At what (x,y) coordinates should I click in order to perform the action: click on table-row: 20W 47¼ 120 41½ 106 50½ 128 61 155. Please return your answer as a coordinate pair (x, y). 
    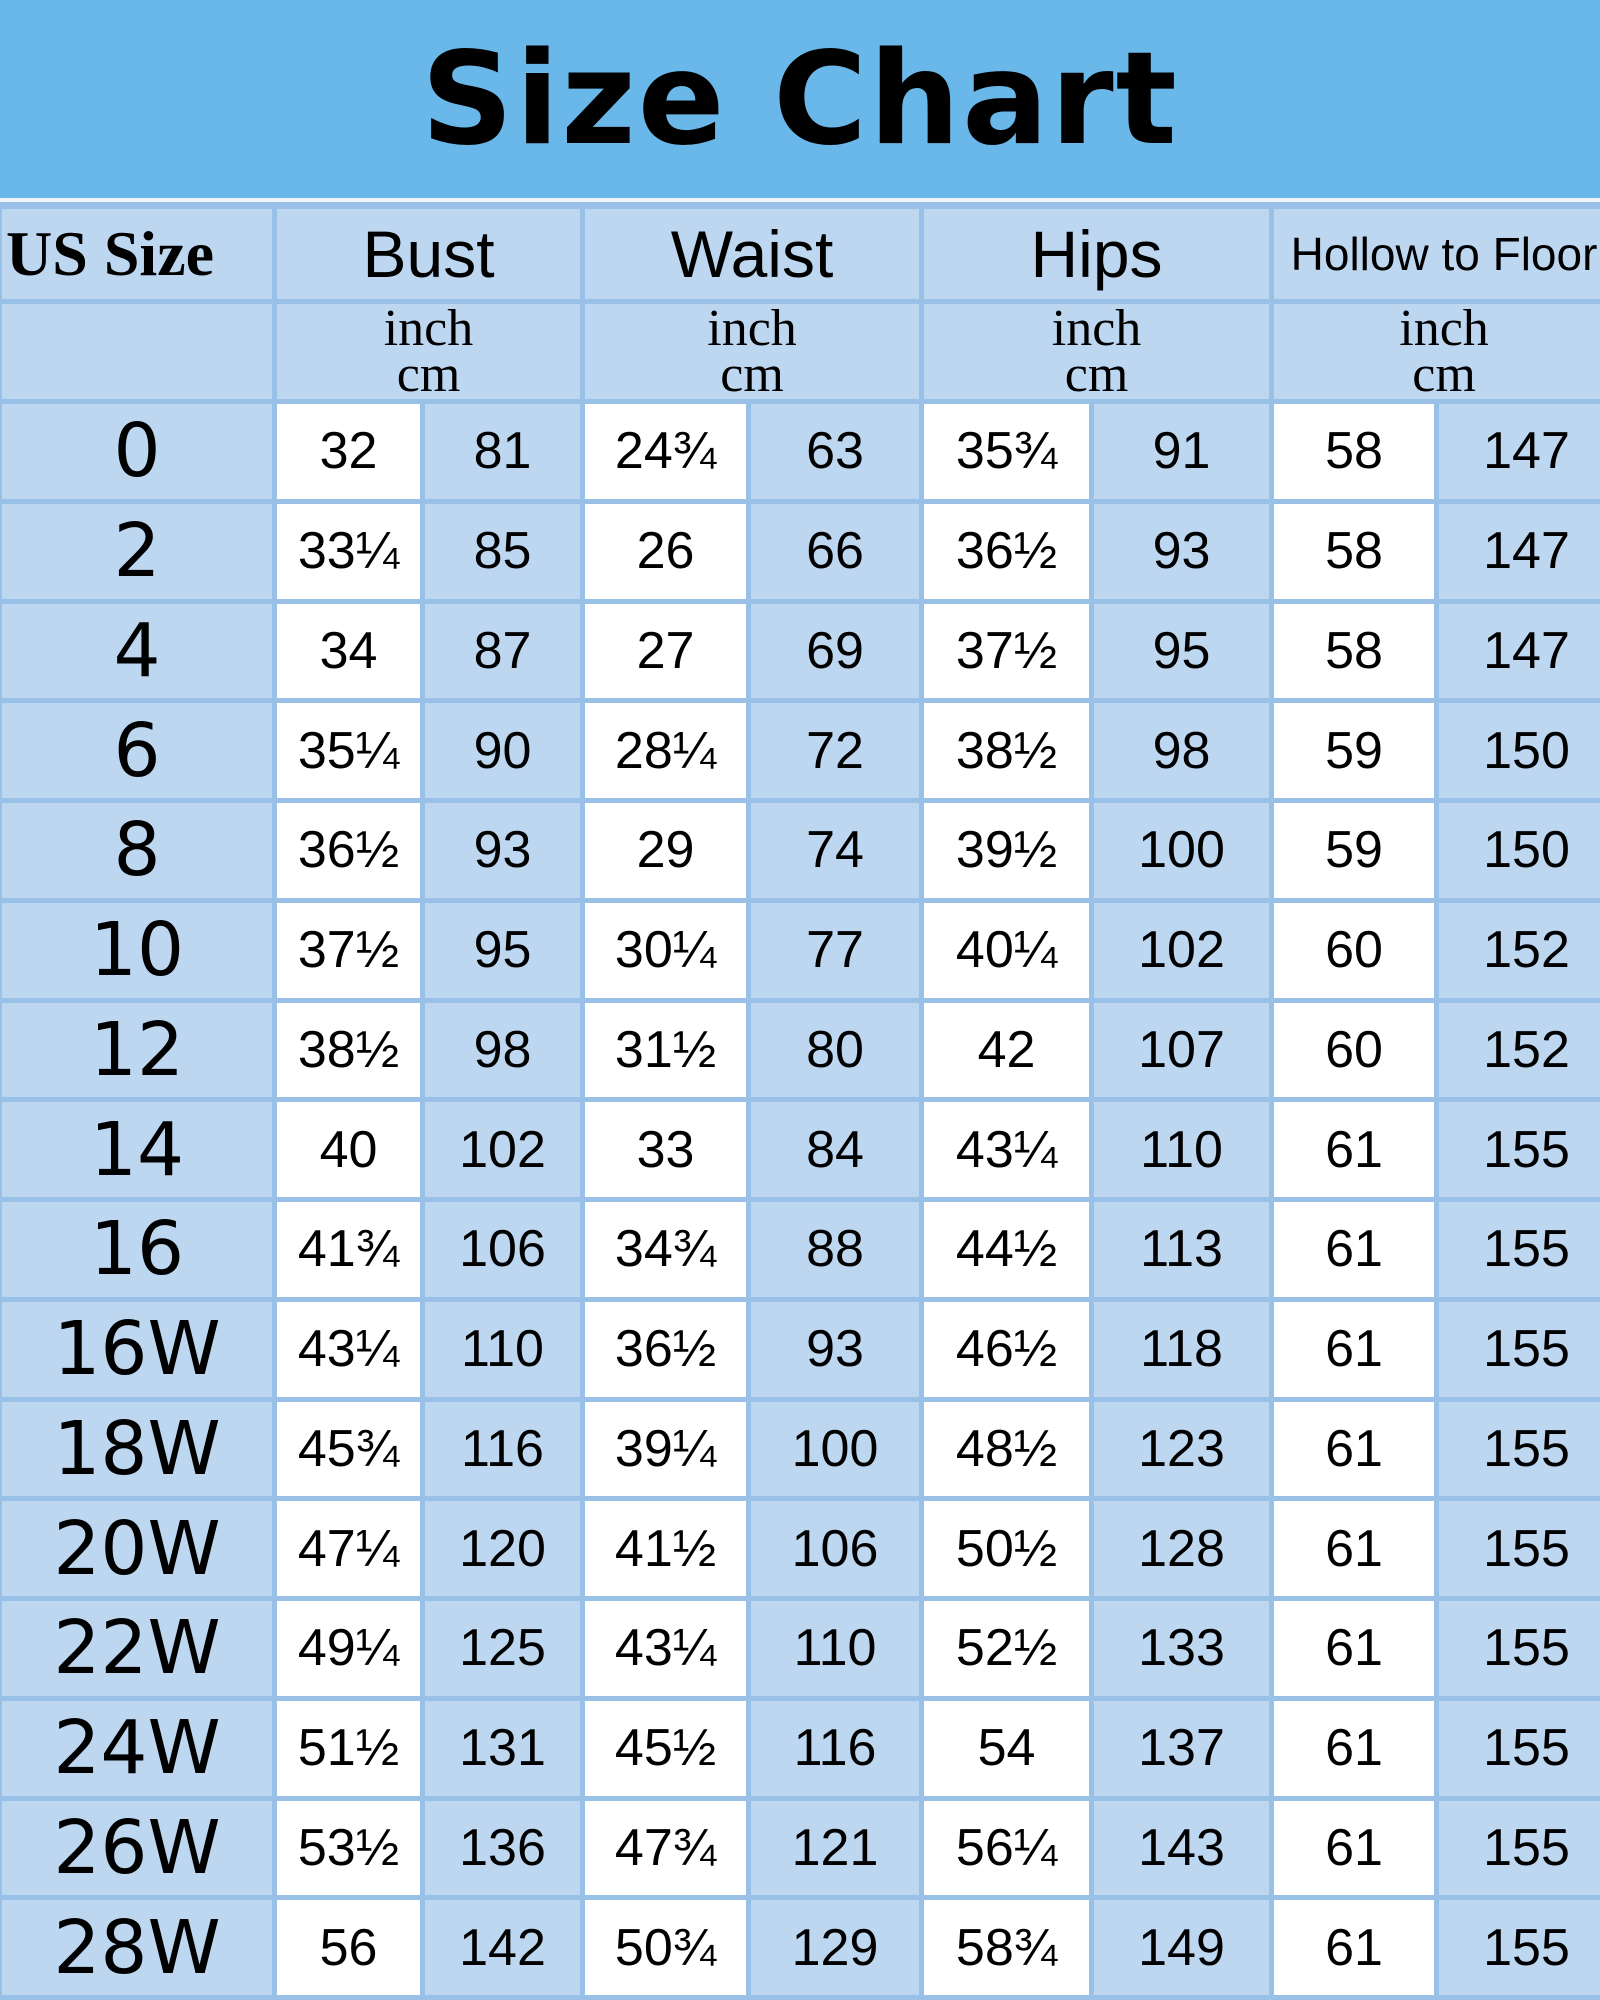
    Looking at the image, I should click on (801, 1548).